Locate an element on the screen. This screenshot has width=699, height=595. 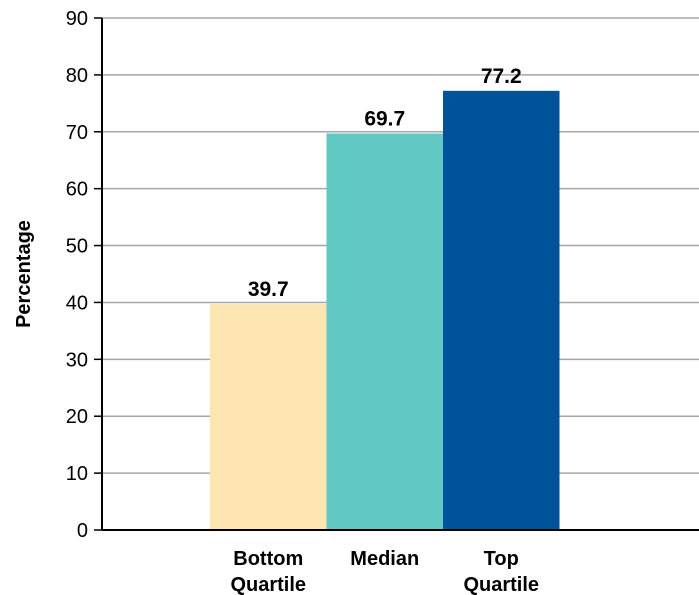
y-tick-label: 30 is located at coordinates (77, 360).